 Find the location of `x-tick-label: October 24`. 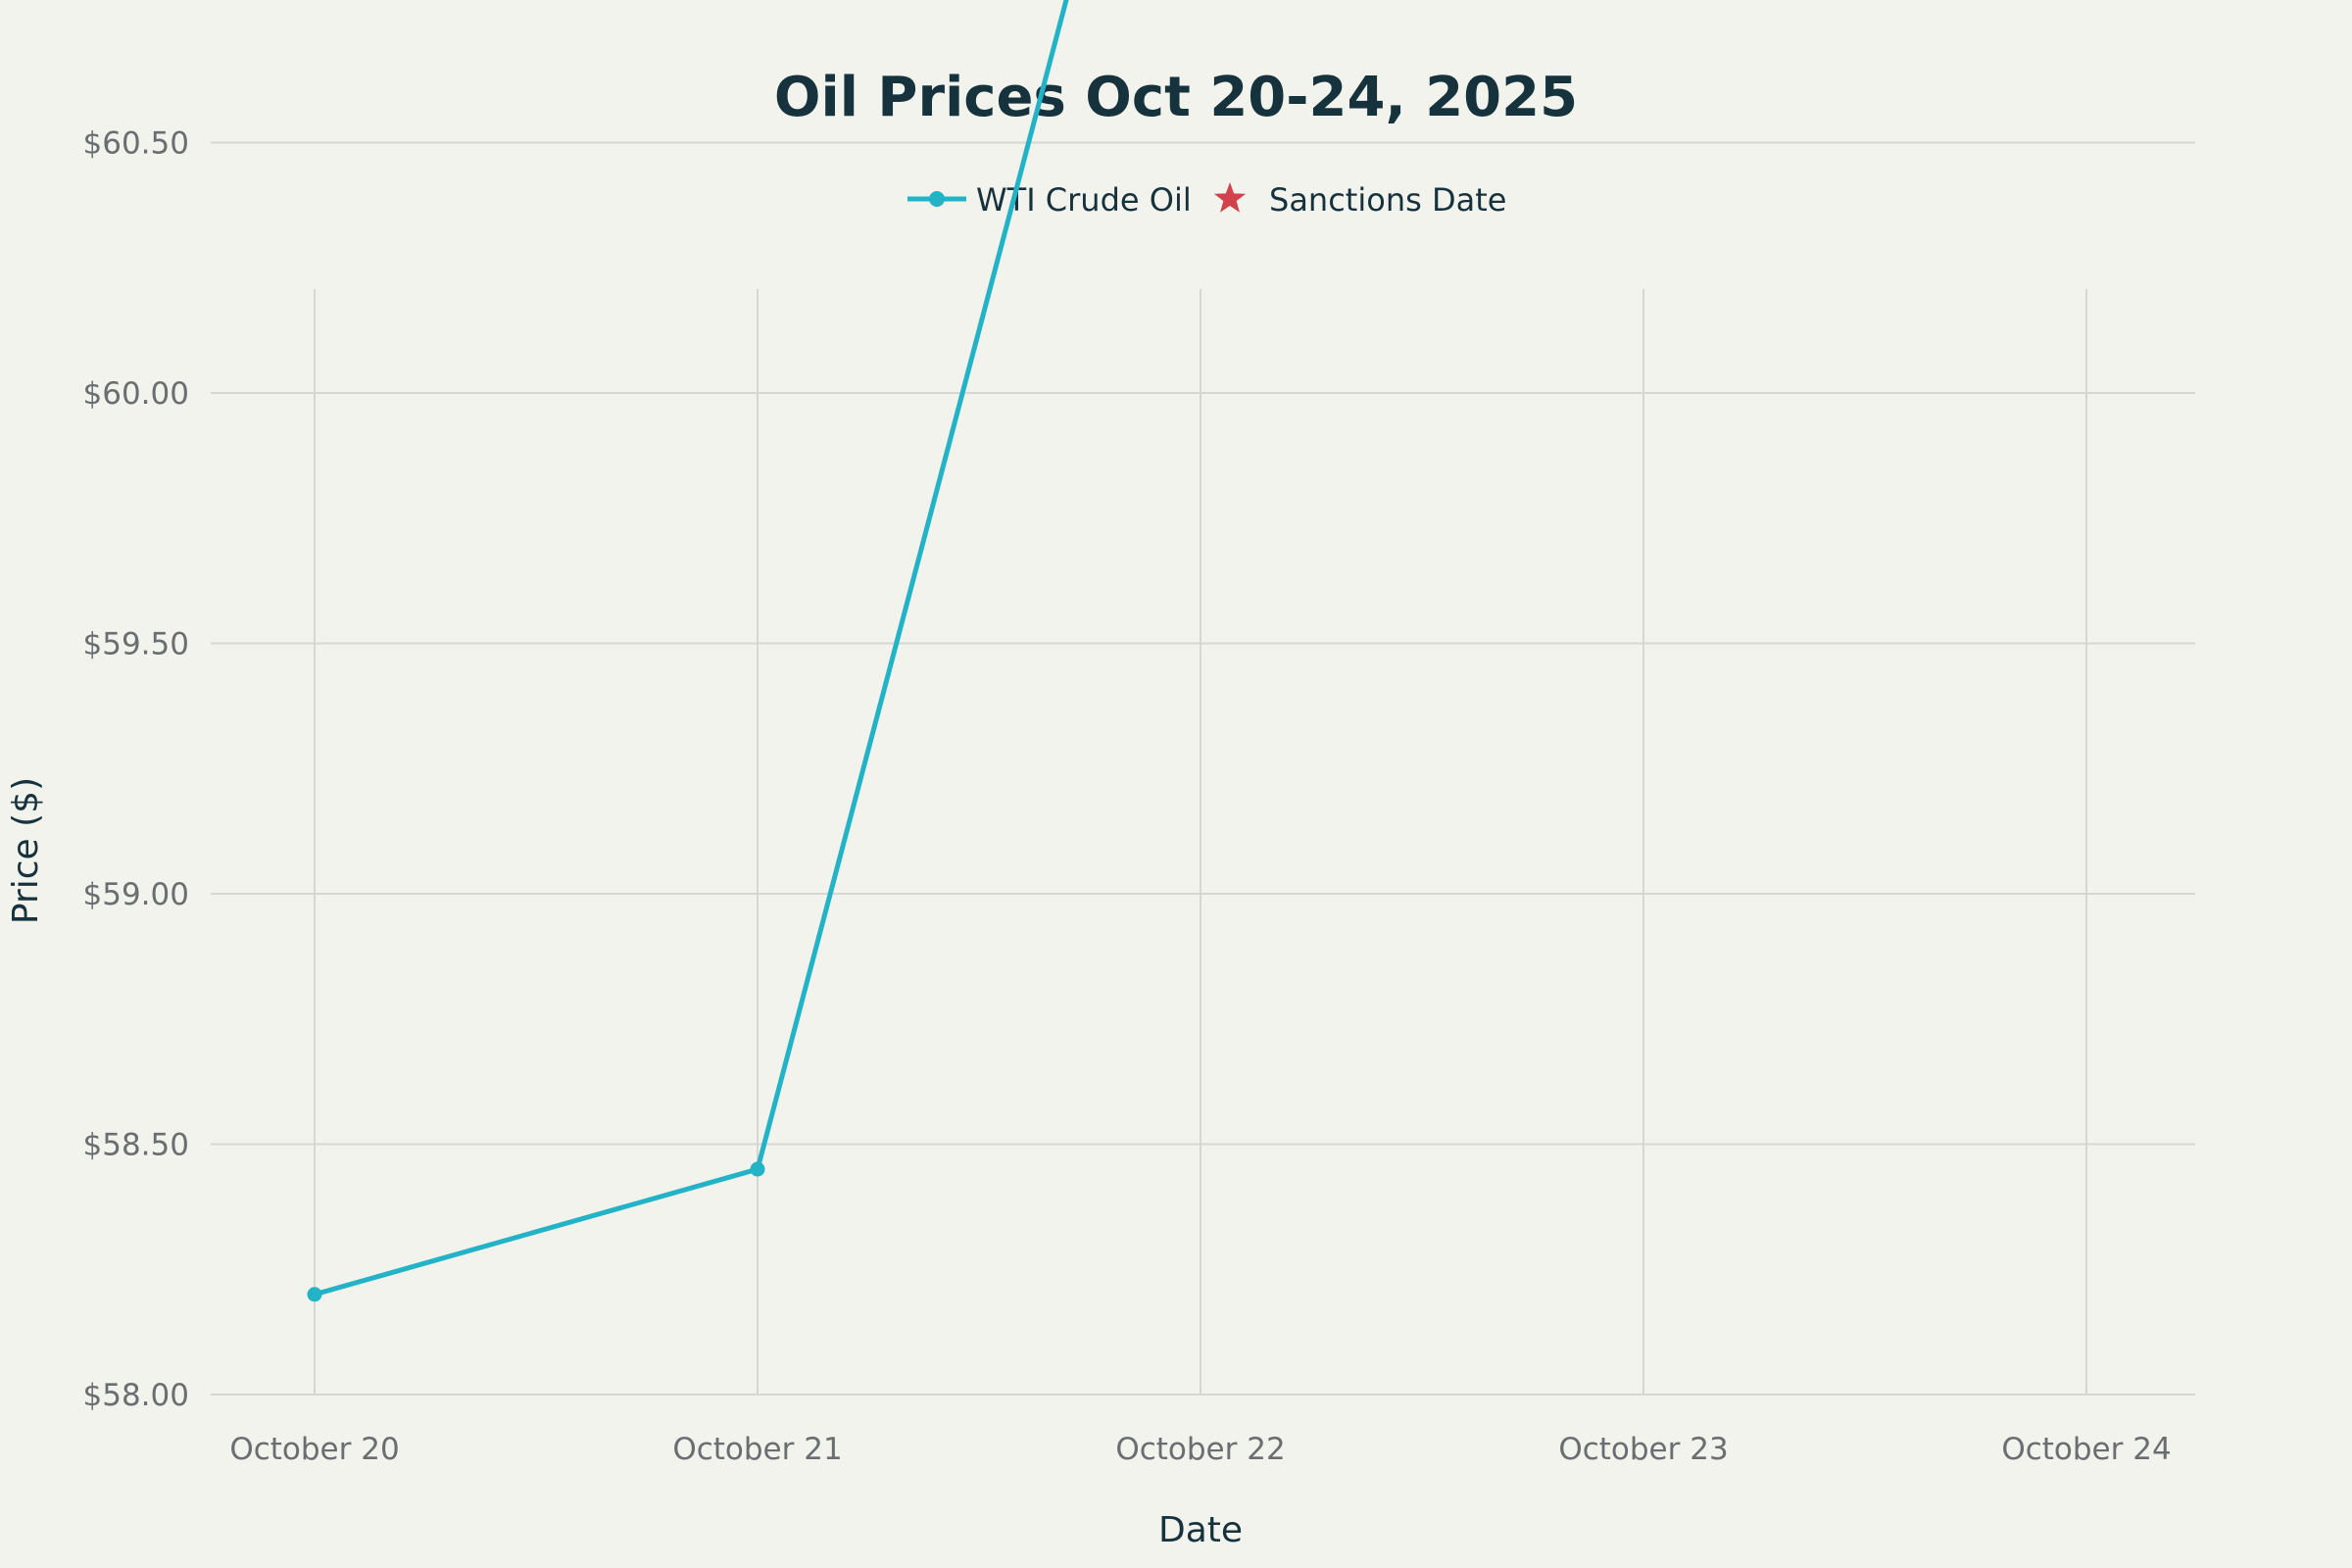

x-tick-label: October 24 is located at coordinates (2086, 1449).